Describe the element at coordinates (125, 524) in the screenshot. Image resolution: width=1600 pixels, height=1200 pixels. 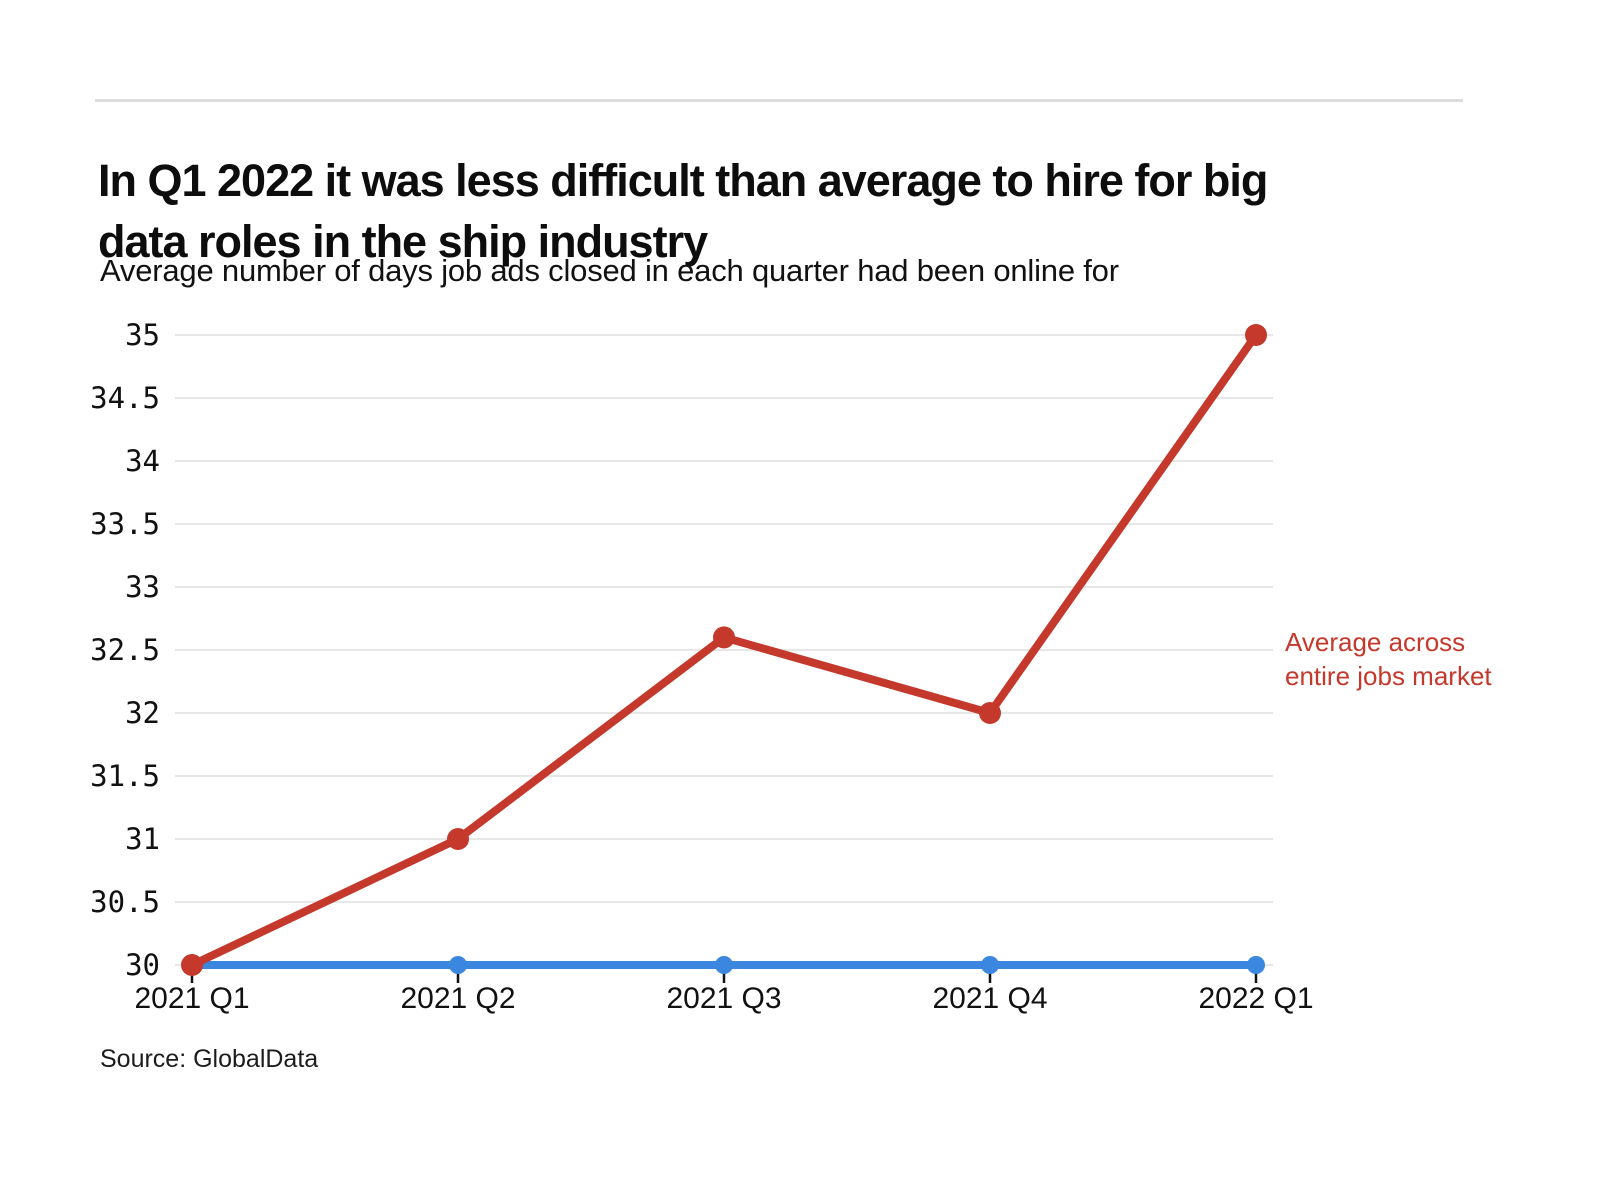
I see `y-axis-tick-label: 33.5` at that location.